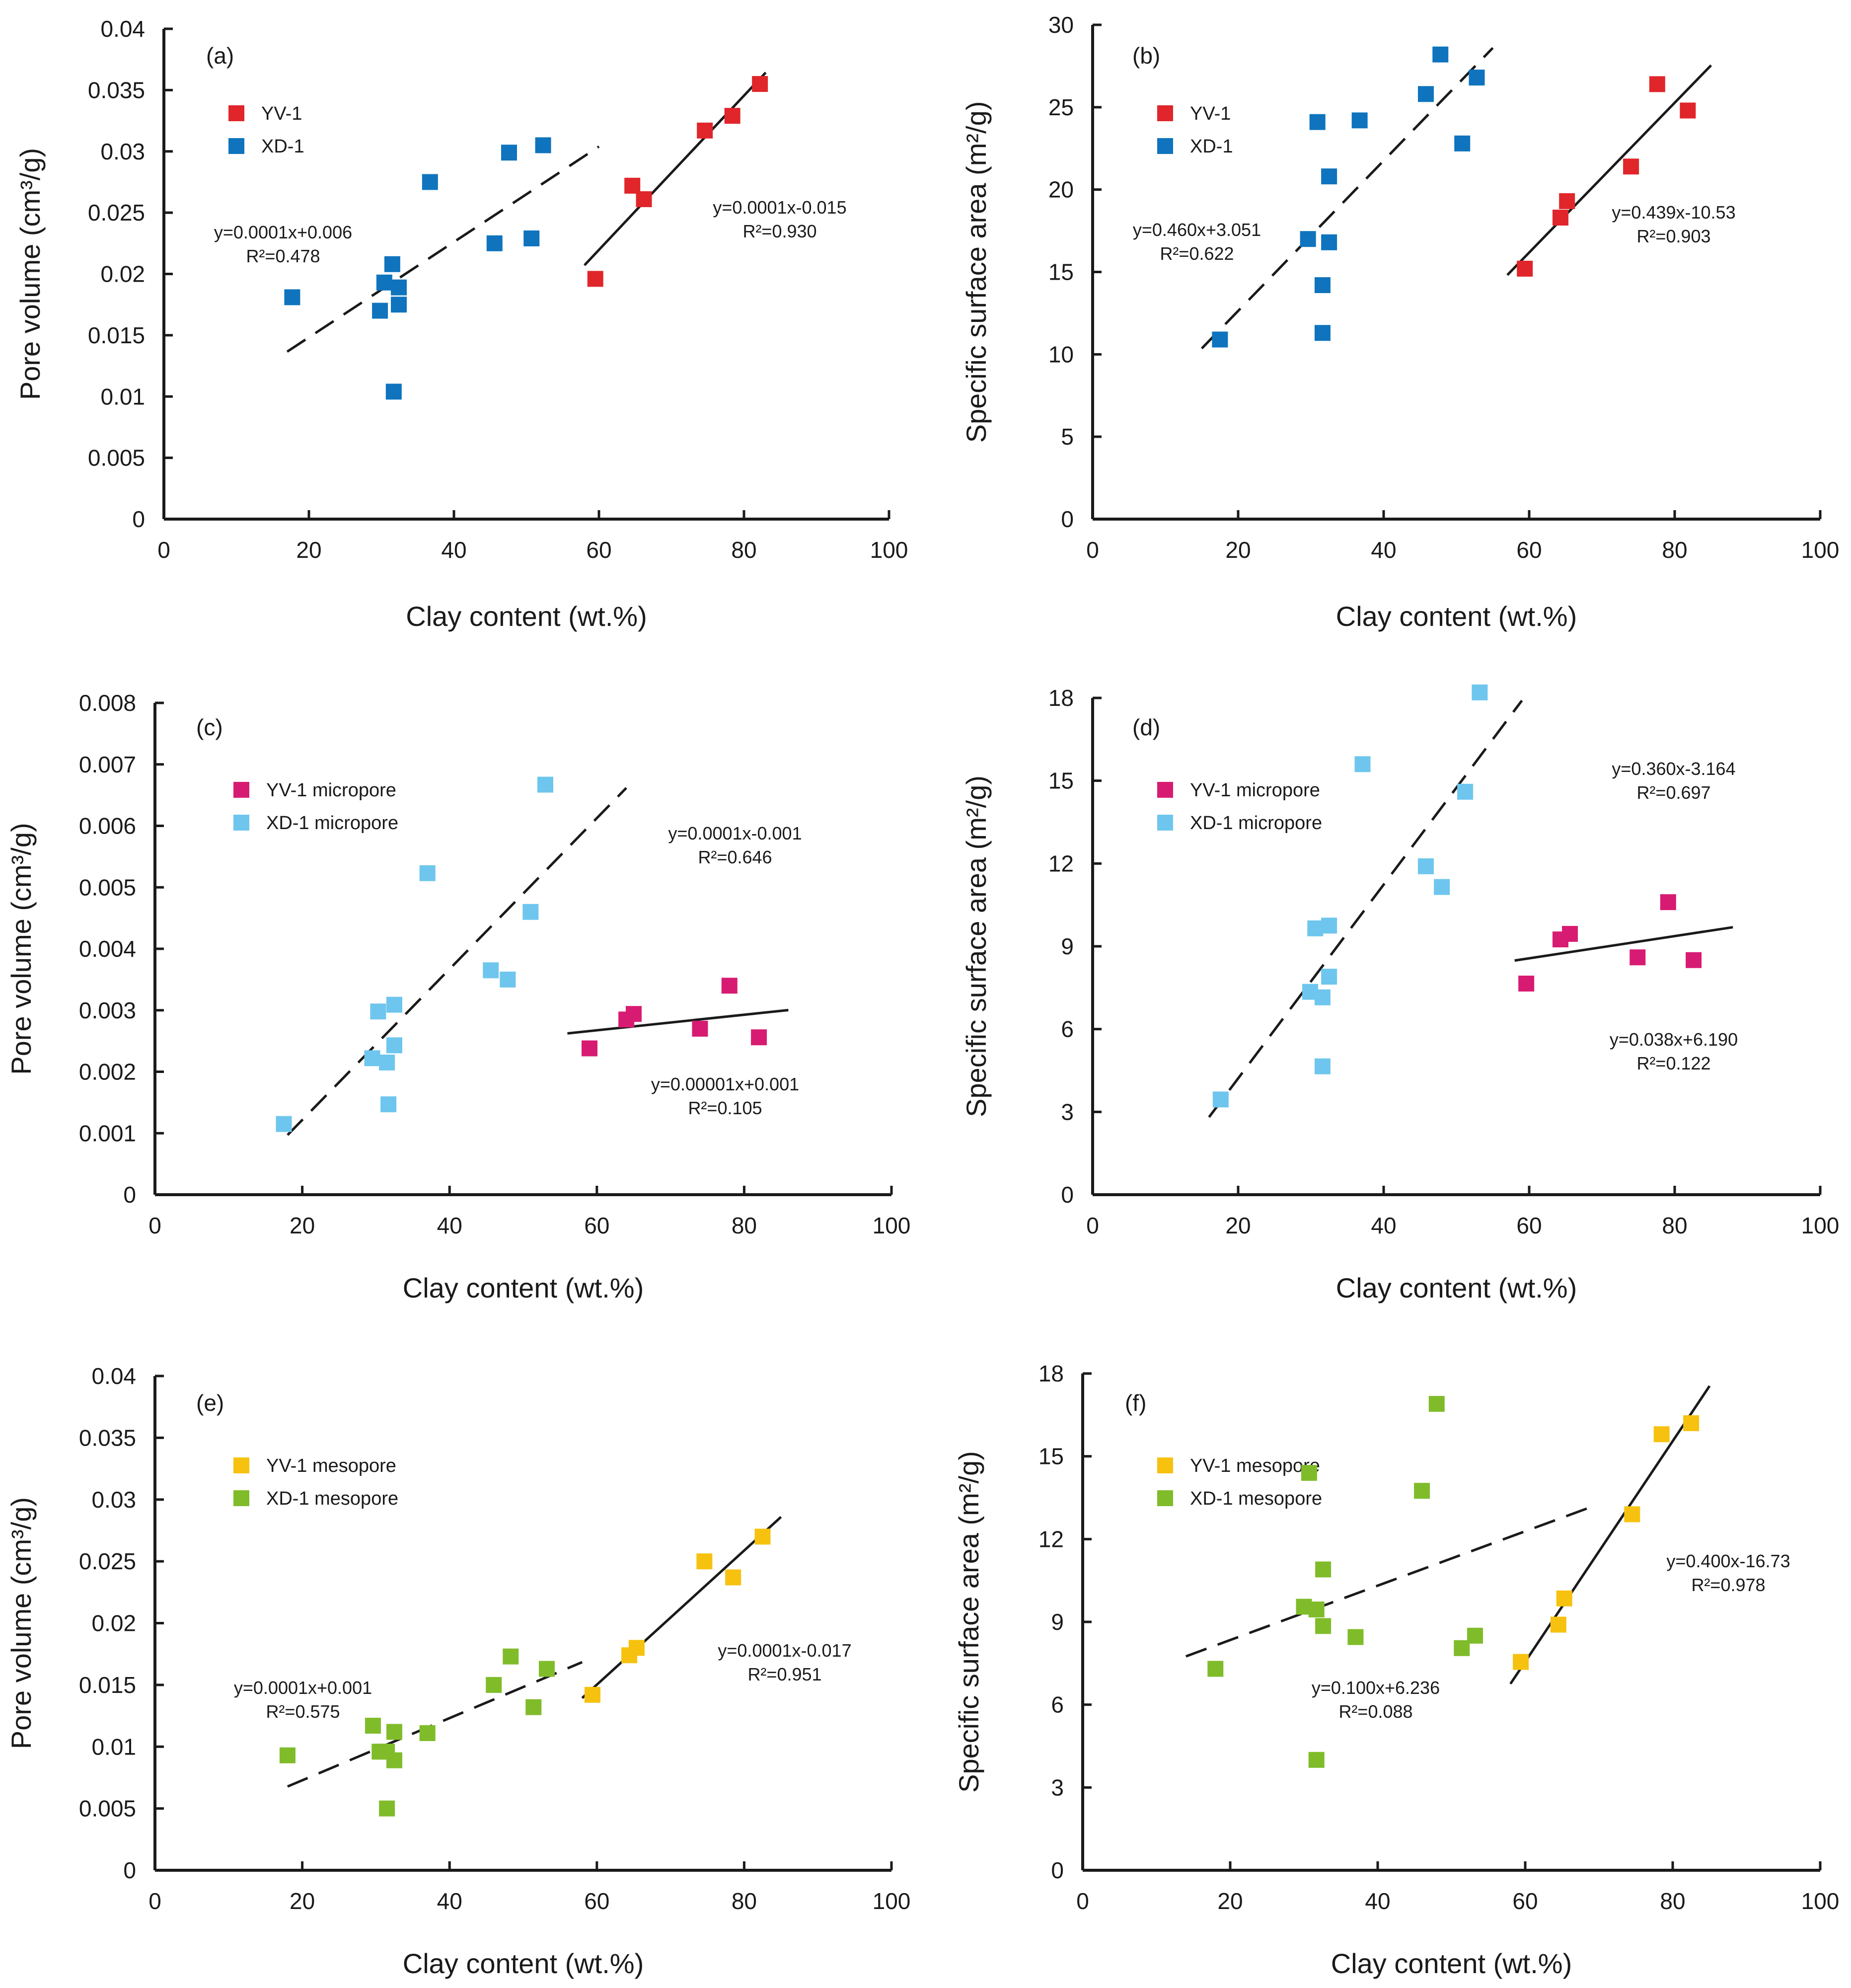 This screenshot has width=1851, height=1988. Describe the element at coordinates (332, 824) in the screenshot. I see `legend-label-xd1: XD-1 micropore` at that location.